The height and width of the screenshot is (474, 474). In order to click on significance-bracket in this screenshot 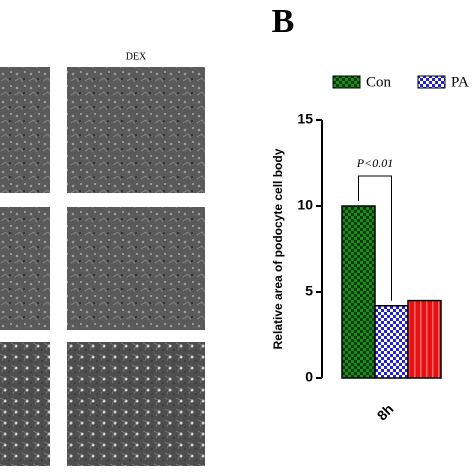, I will do `click(375, 238)`.